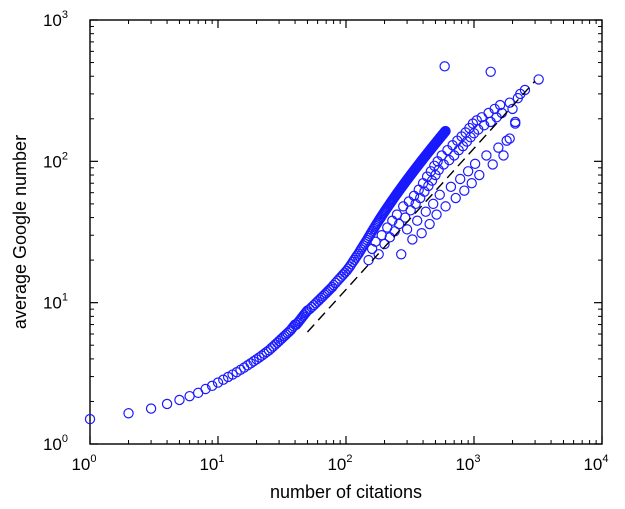 Image resolution: width=625 pixels, height=509 pixels. Describe the element at coordinates (346, 492) in the screenshot. I see `x-axis-label: number of citations` at that location.